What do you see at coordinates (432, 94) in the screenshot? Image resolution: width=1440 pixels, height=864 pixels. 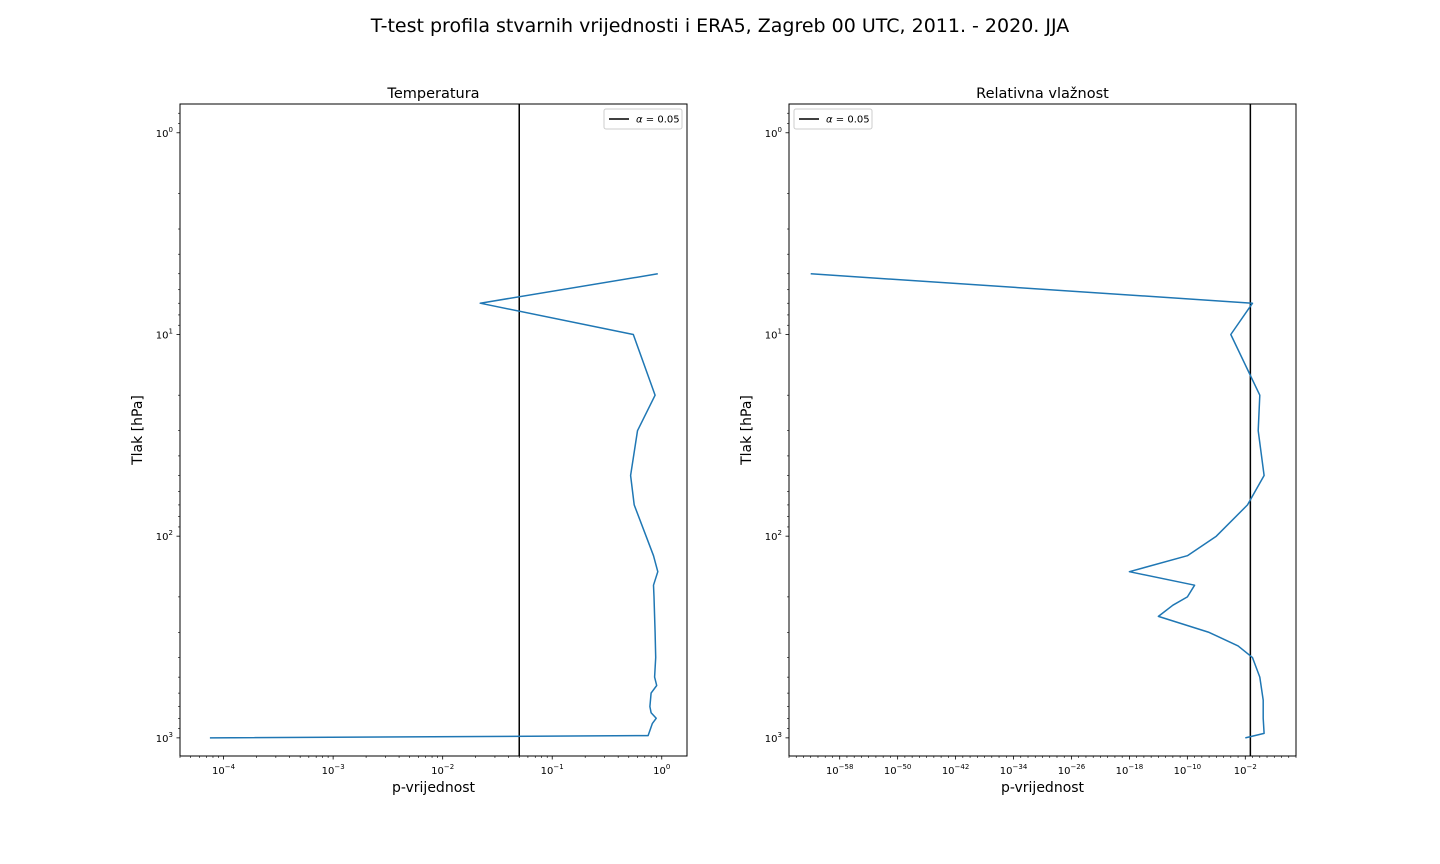 I see `axes-temperatura-title: Temperatura` at bounding box center [432, 94].